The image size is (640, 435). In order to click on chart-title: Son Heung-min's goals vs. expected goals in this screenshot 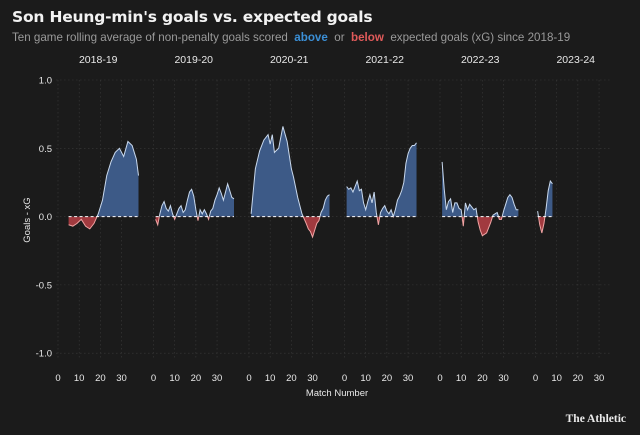, I will do `click(192, 17)`.